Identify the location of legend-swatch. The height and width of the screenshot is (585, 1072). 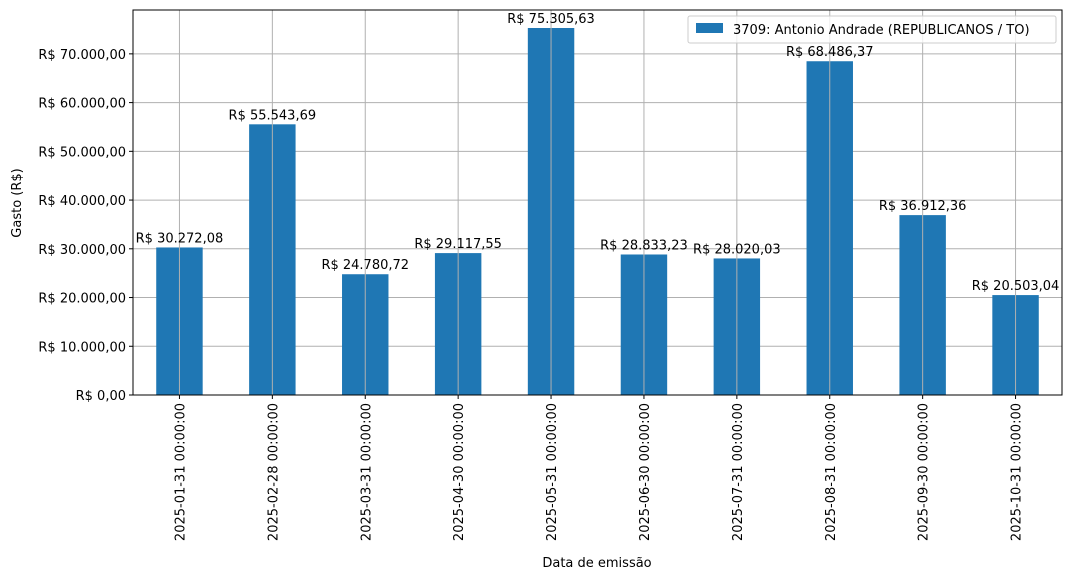
(709, 28).